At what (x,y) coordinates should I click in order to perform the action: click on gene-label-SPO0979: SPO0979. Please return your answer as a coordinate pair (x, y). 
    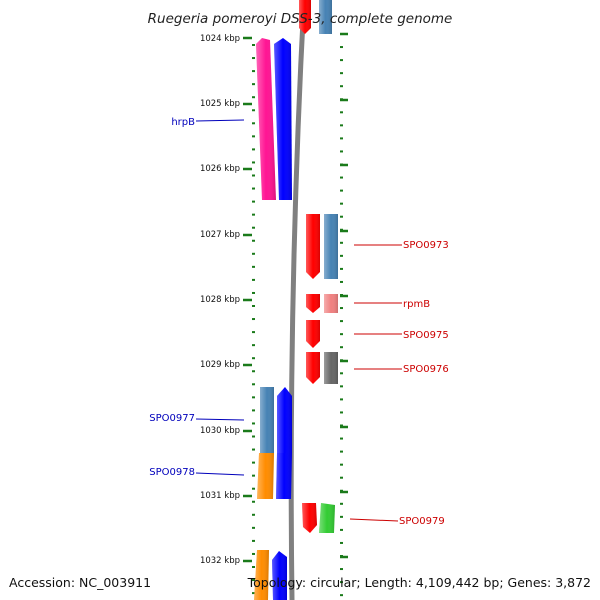
    Looking at the image, I should click on (422, 521).